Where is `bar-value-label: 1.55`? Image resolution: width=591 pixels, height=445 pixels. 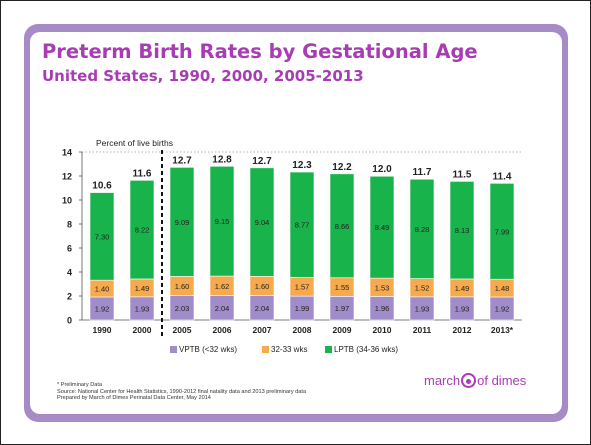 bar-value-label: 1.55 is located at coordinates (342, 287).